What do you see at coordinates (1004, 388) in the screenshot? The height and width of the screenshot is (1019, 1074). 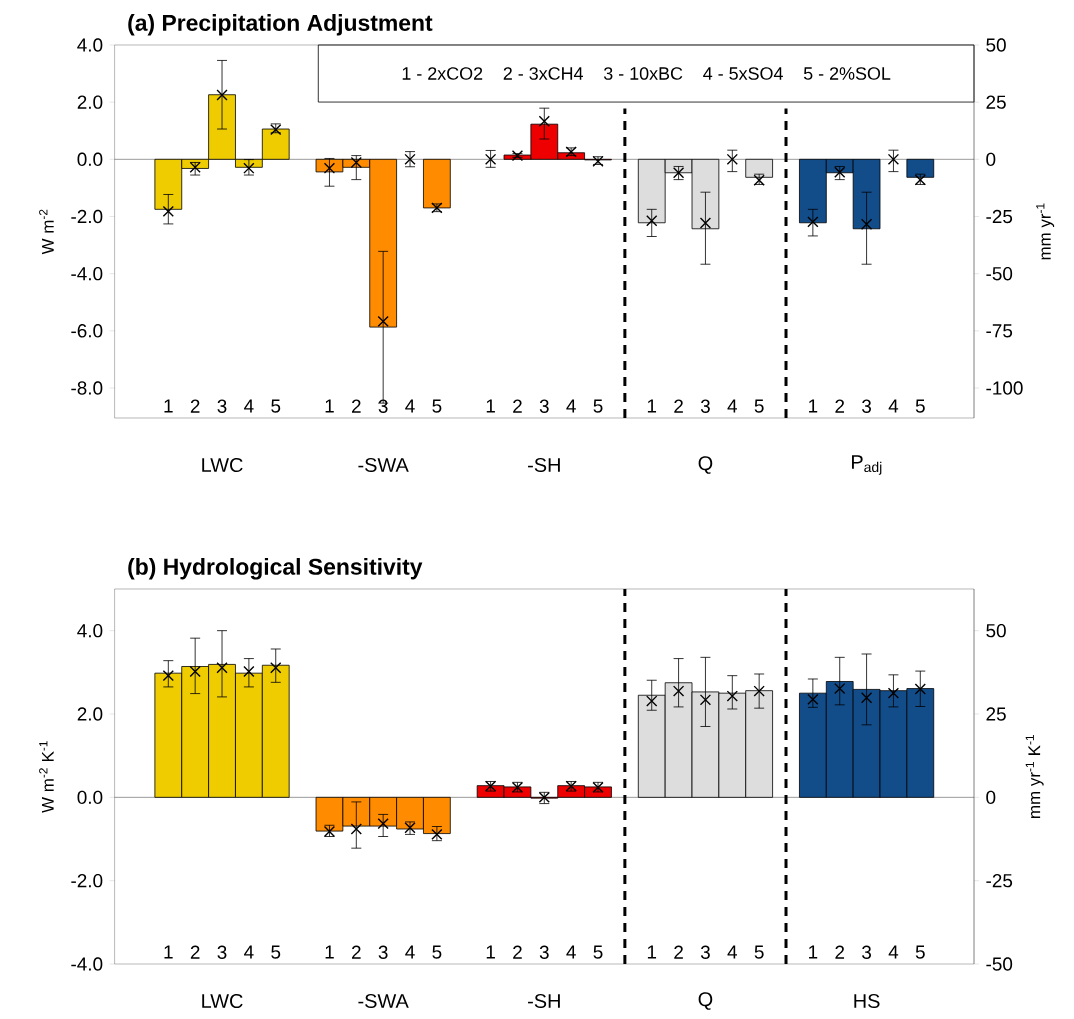 I see `y2-tick-label: -100` at bounding box center [1004, 388].